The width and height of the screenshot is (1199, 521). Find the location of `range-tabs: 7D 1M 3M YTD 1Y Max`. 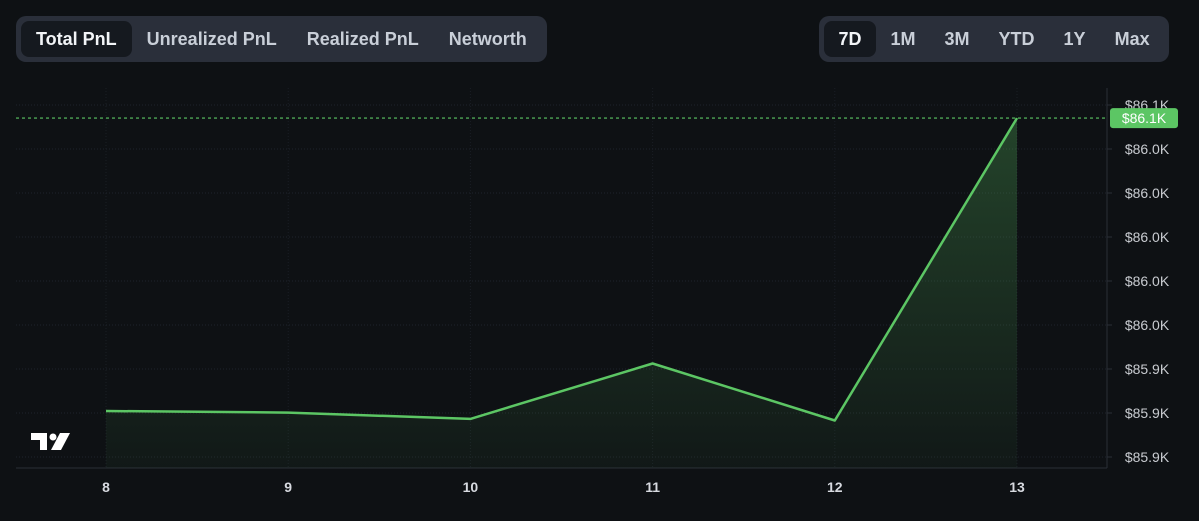

range-tabs: 7D 1M 3M YTD 1Y Max is located at coordinates (994, 39).